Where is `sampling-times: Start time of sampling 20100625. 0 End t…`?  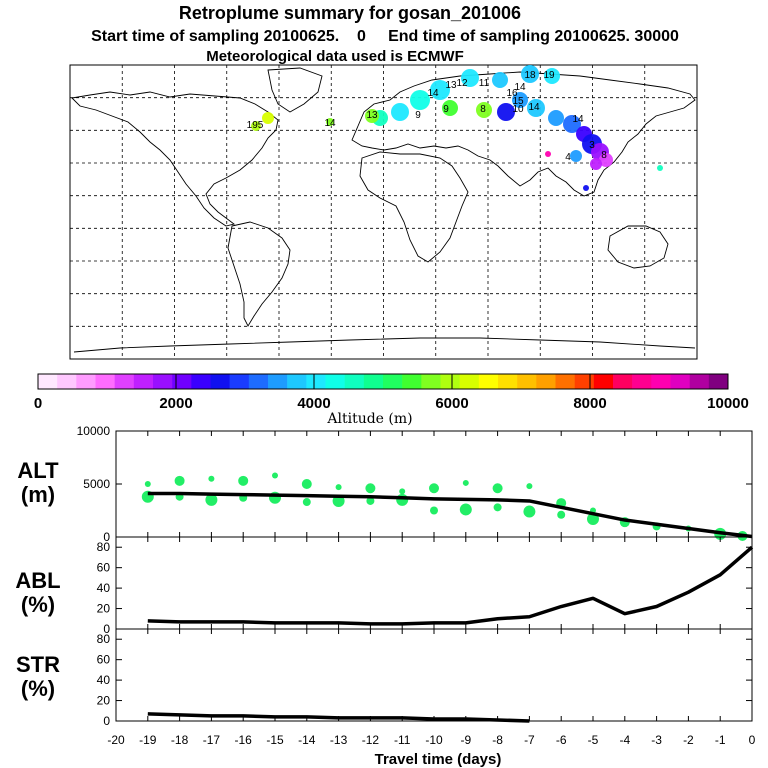 sampling-times: Start time of sampling 20100625. 0 End t… is located at coordinates (385, 36).